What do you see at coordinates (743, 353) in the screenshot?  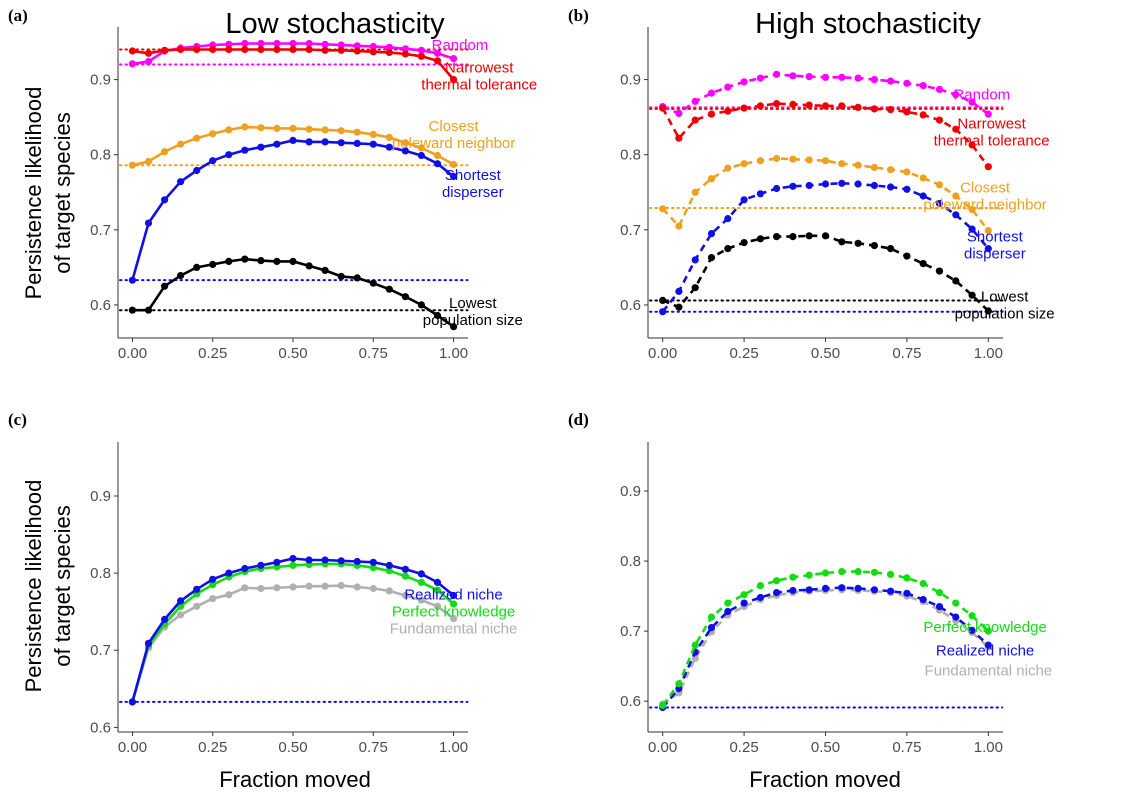 I see `x-tick-label: 0.25` at bounding box center [743, 353].